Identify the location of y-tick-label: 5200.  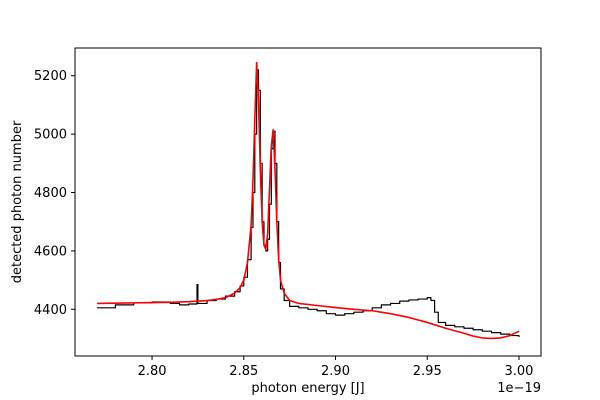
(50, 76).